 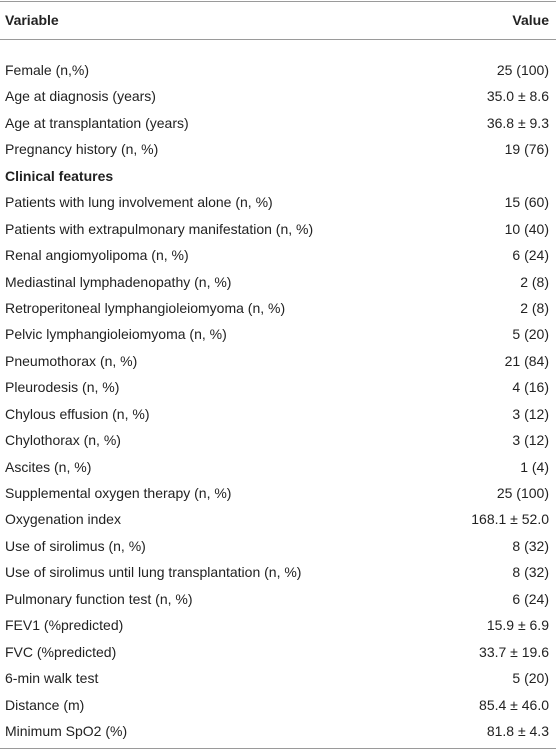 I want to click on table-row: 6-min walk test 5 (20), so click(x=278, y=678).